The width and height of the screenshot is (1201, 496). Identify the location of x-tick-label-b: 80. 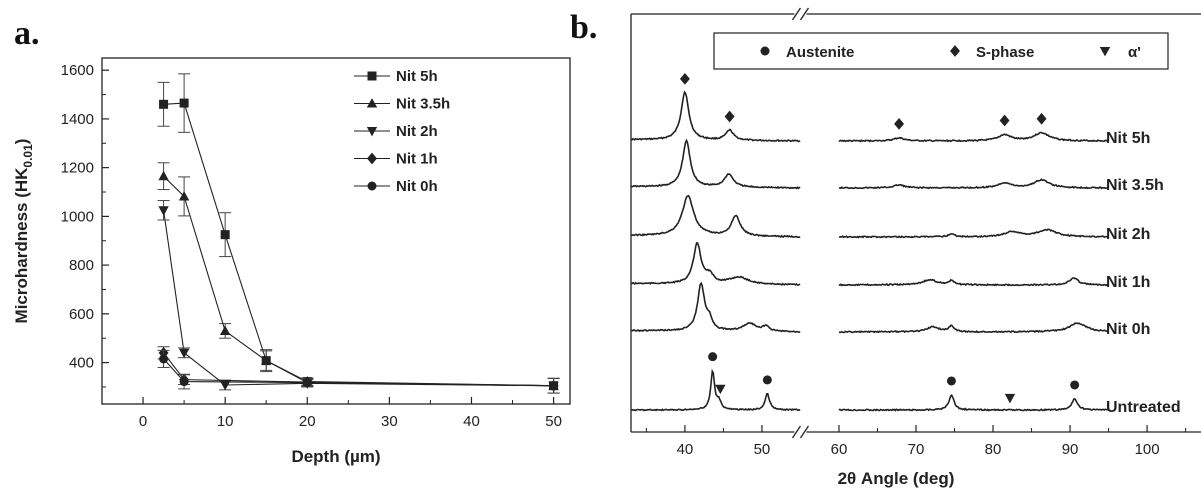
(993, 449).